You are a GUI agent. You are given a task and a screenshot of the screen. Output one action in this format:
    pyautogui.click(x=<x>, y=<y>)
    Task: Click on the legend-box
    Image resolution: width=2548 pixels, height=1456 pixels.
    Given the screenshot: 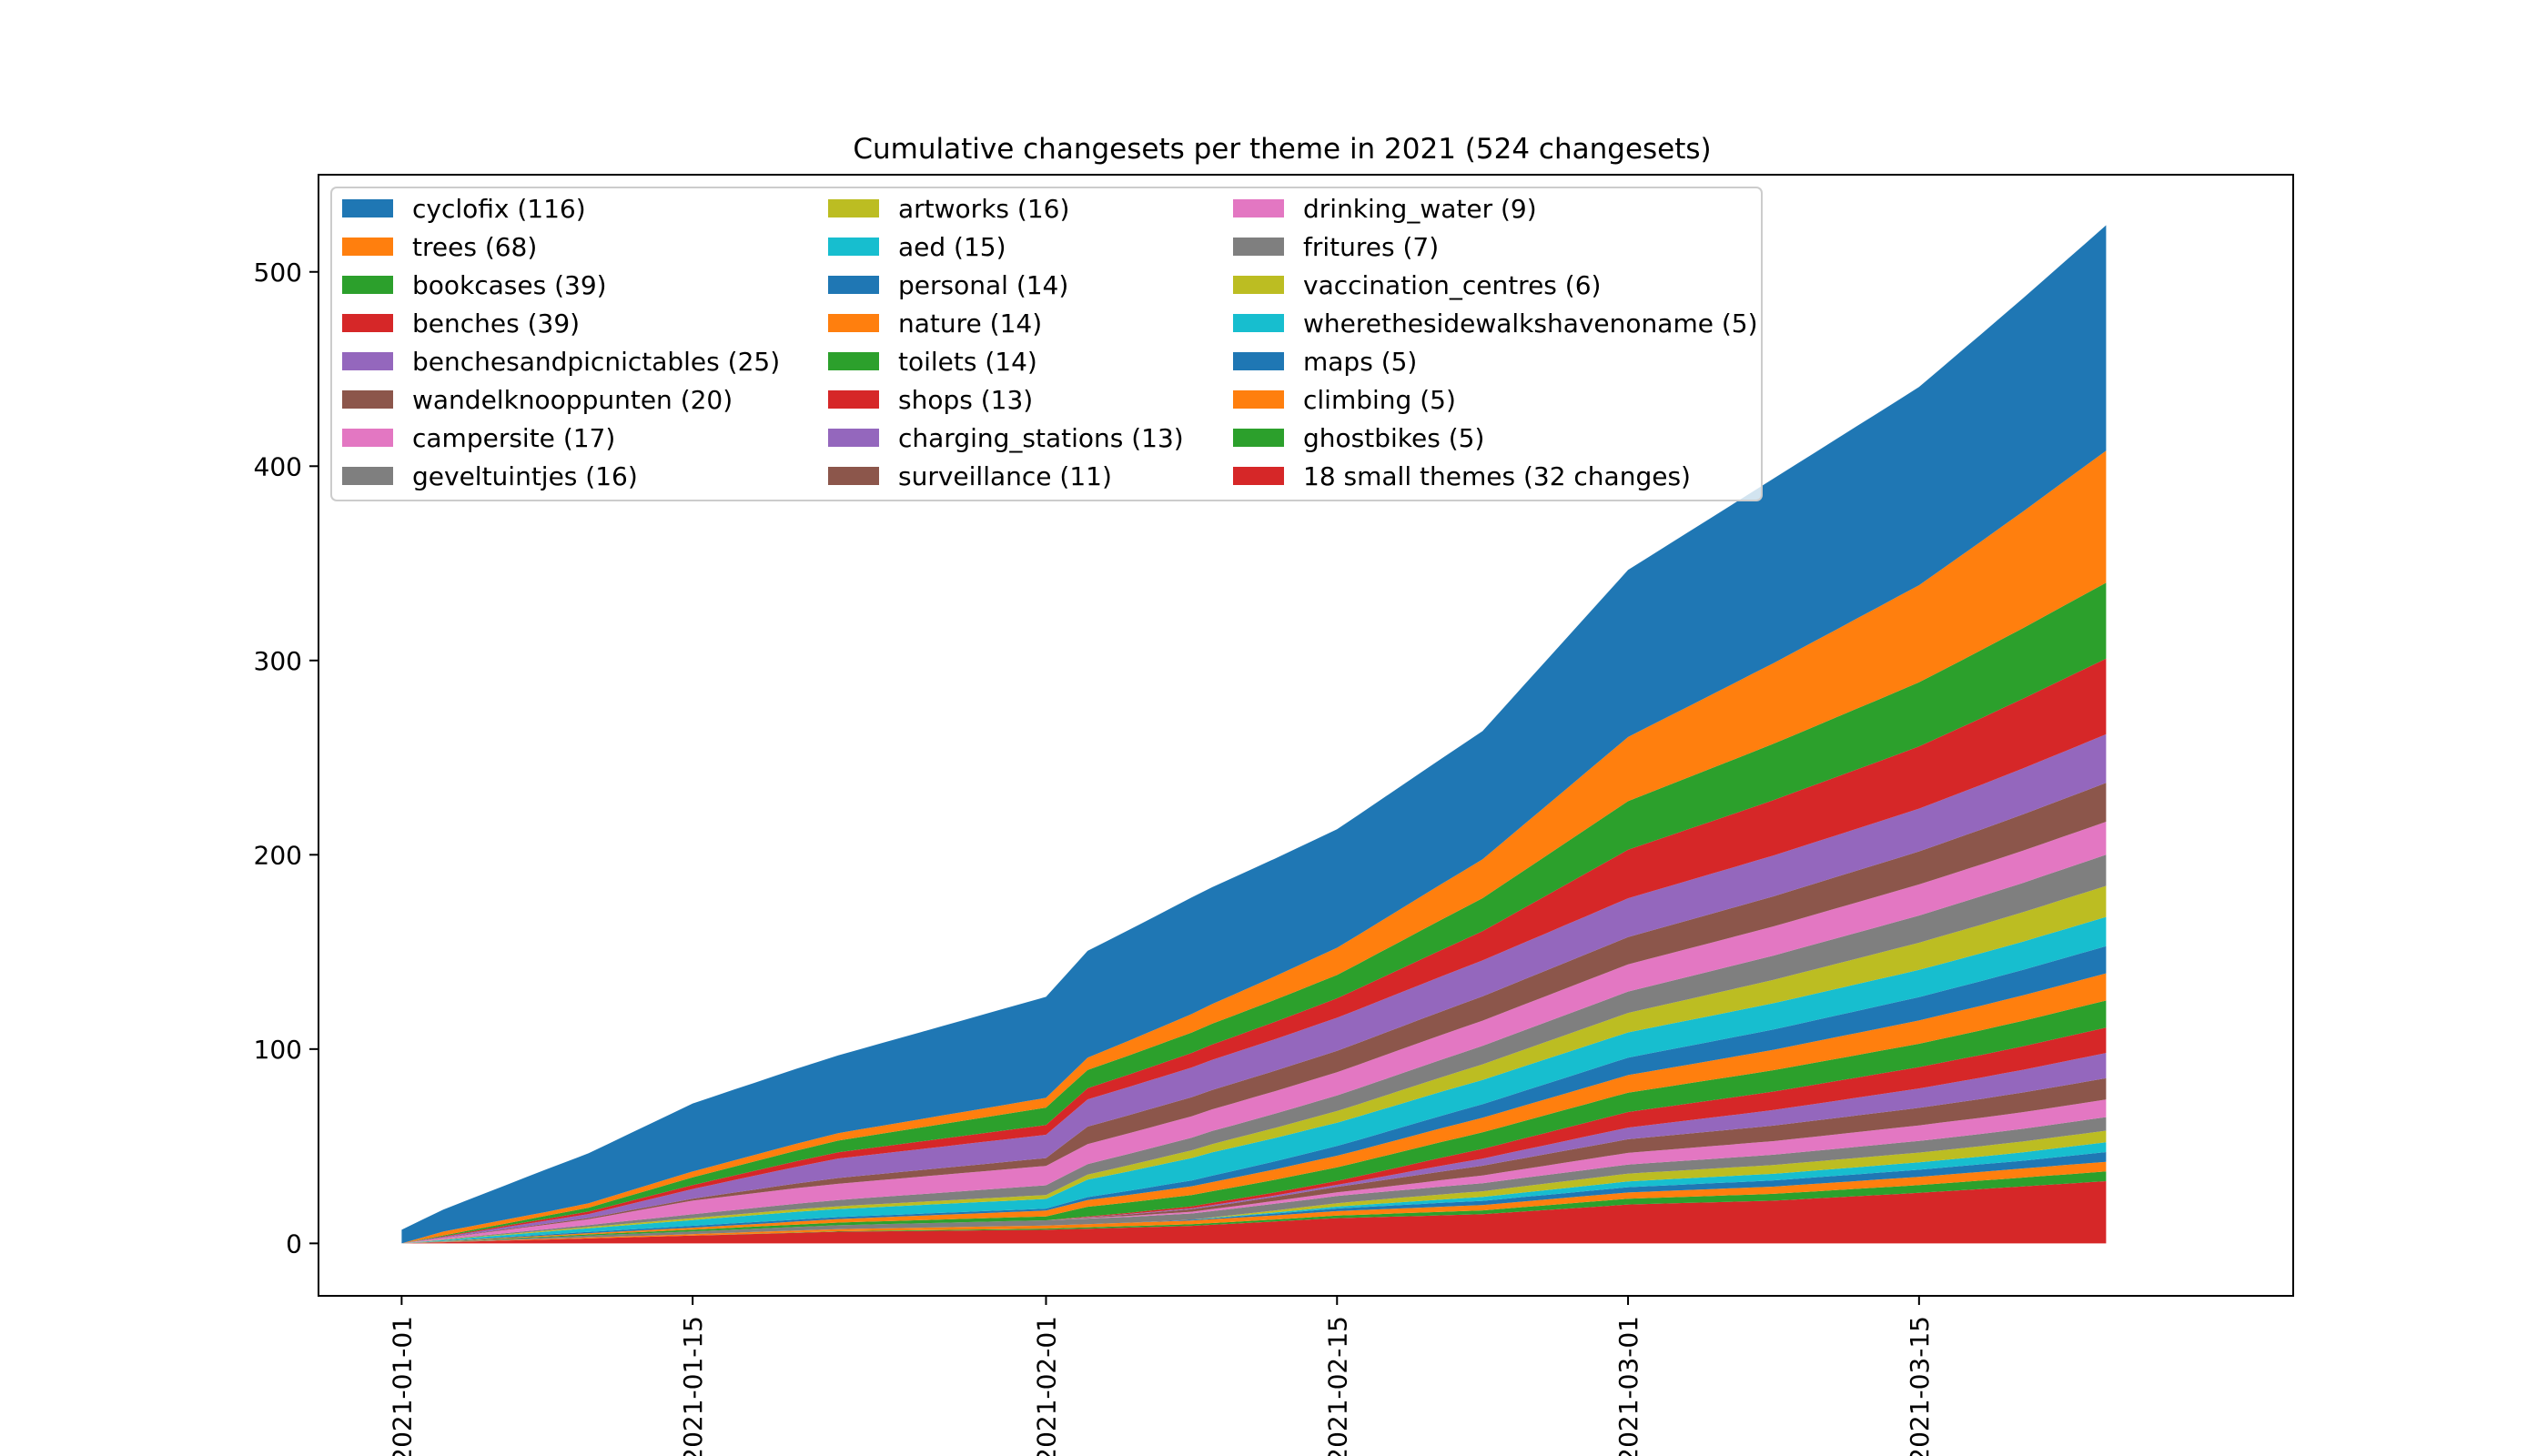 What is the action you would take?
    pyautogui.click(x=1046, y=344)
    